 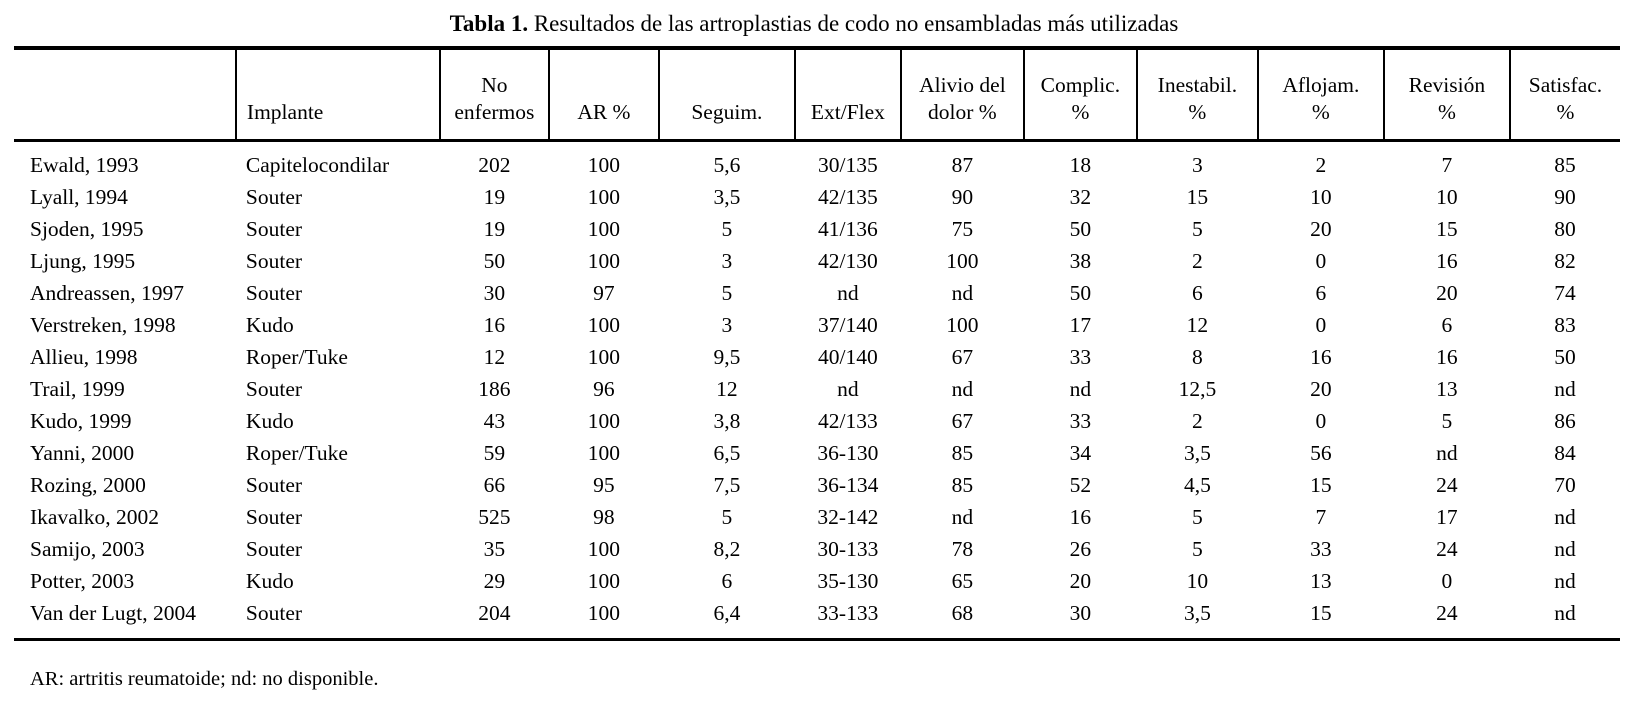 I want to click on cell-inestabilidad: 10, so click(x=1197, y=580).